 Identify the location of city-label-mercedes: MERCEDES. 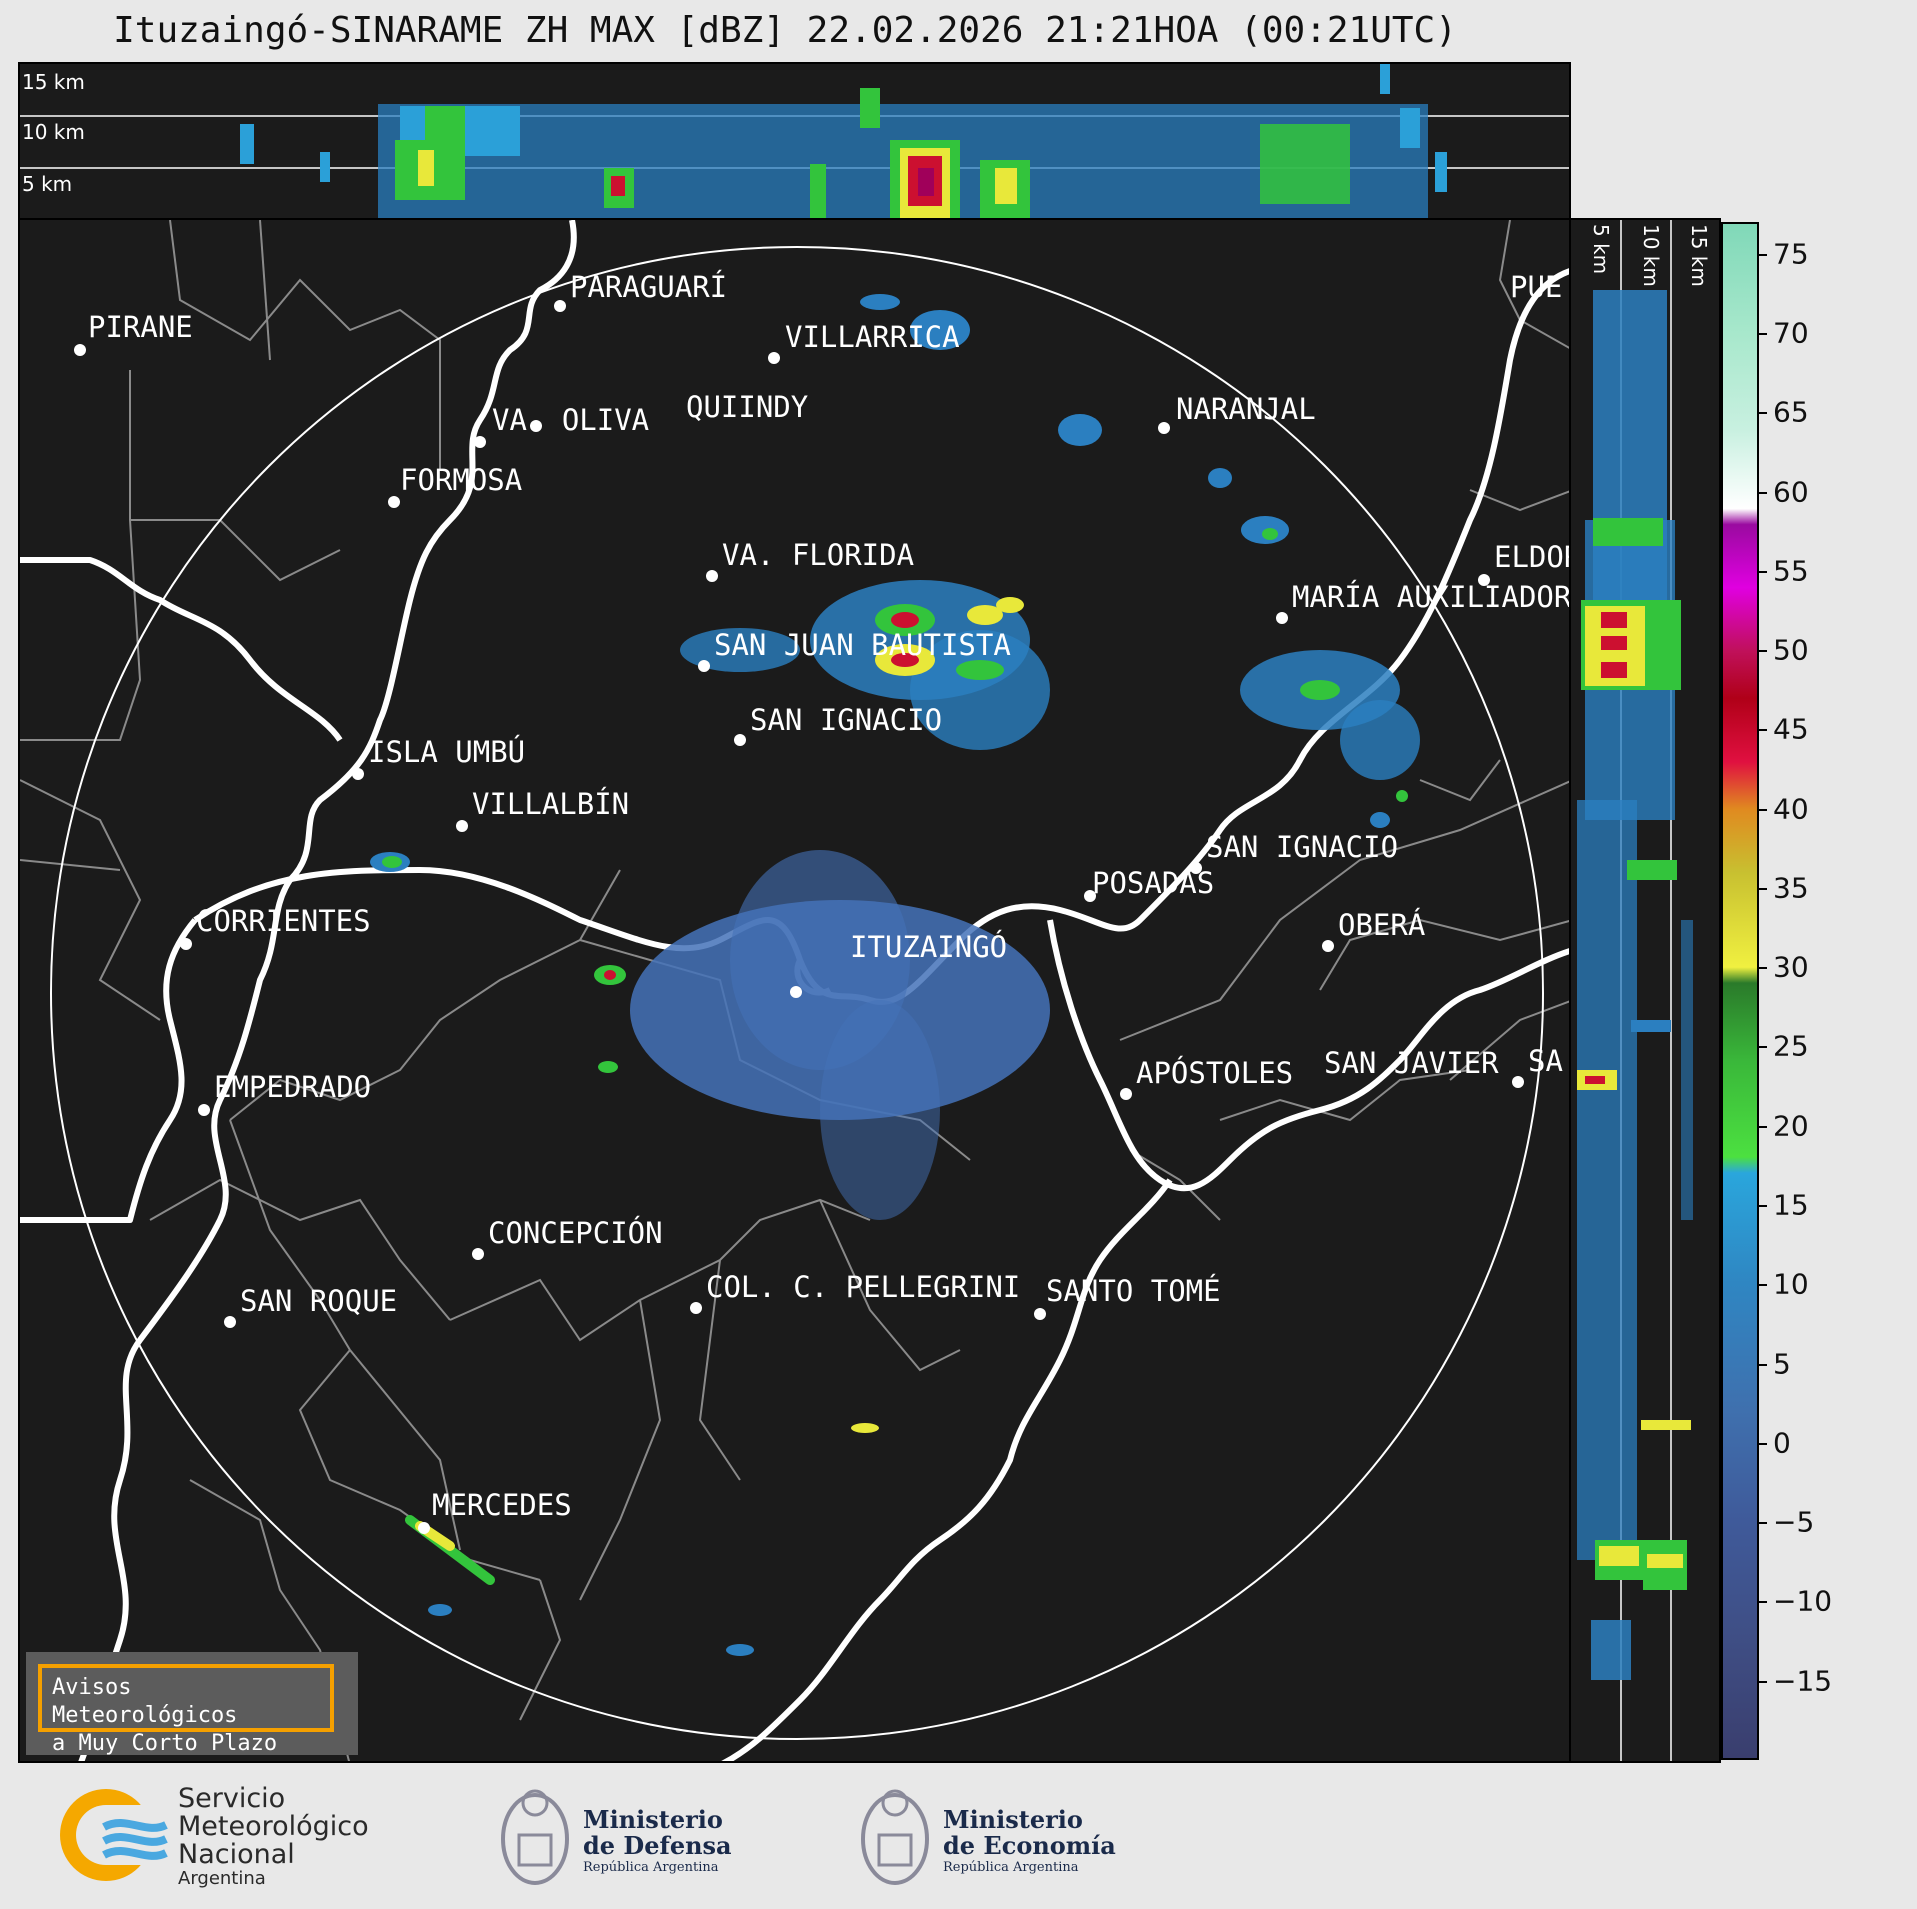
(502, 1505).